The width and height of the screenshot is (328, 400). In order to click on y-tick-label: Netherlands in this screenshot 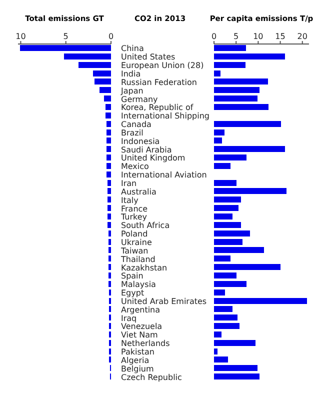, I will do `click(145, 343)`.